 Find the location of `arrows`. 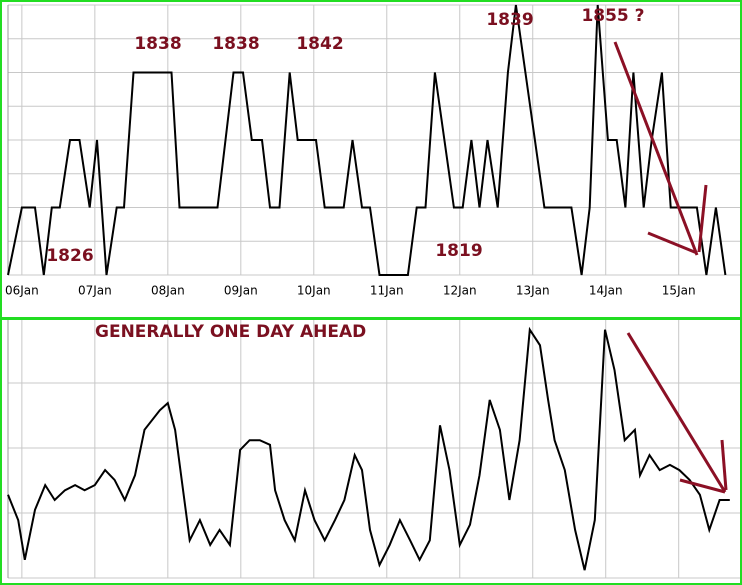

arrows is located at coordinates (670, 267).